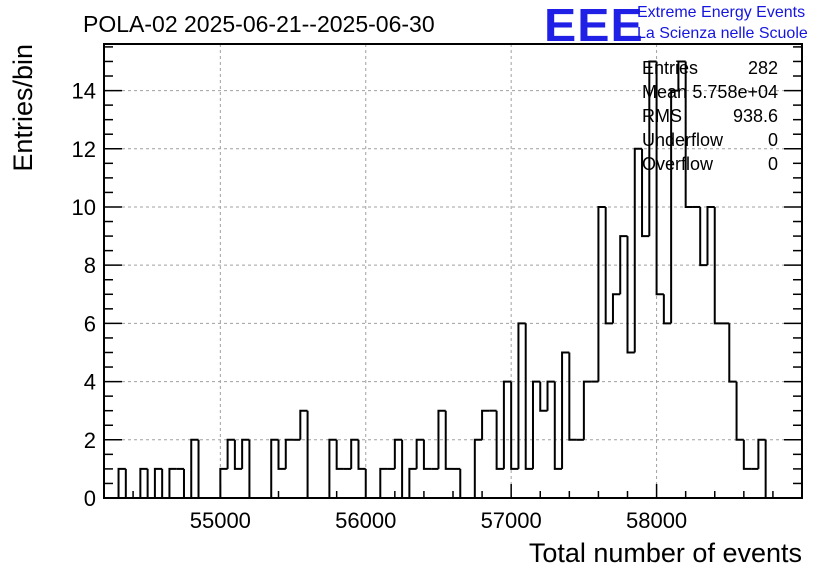 The width and height of the screenshot is (836, 572). What do you see at coordinates (594, 25) in the screenshot?
I see `eee-logo: EEE` at bounding box center [594, 25].